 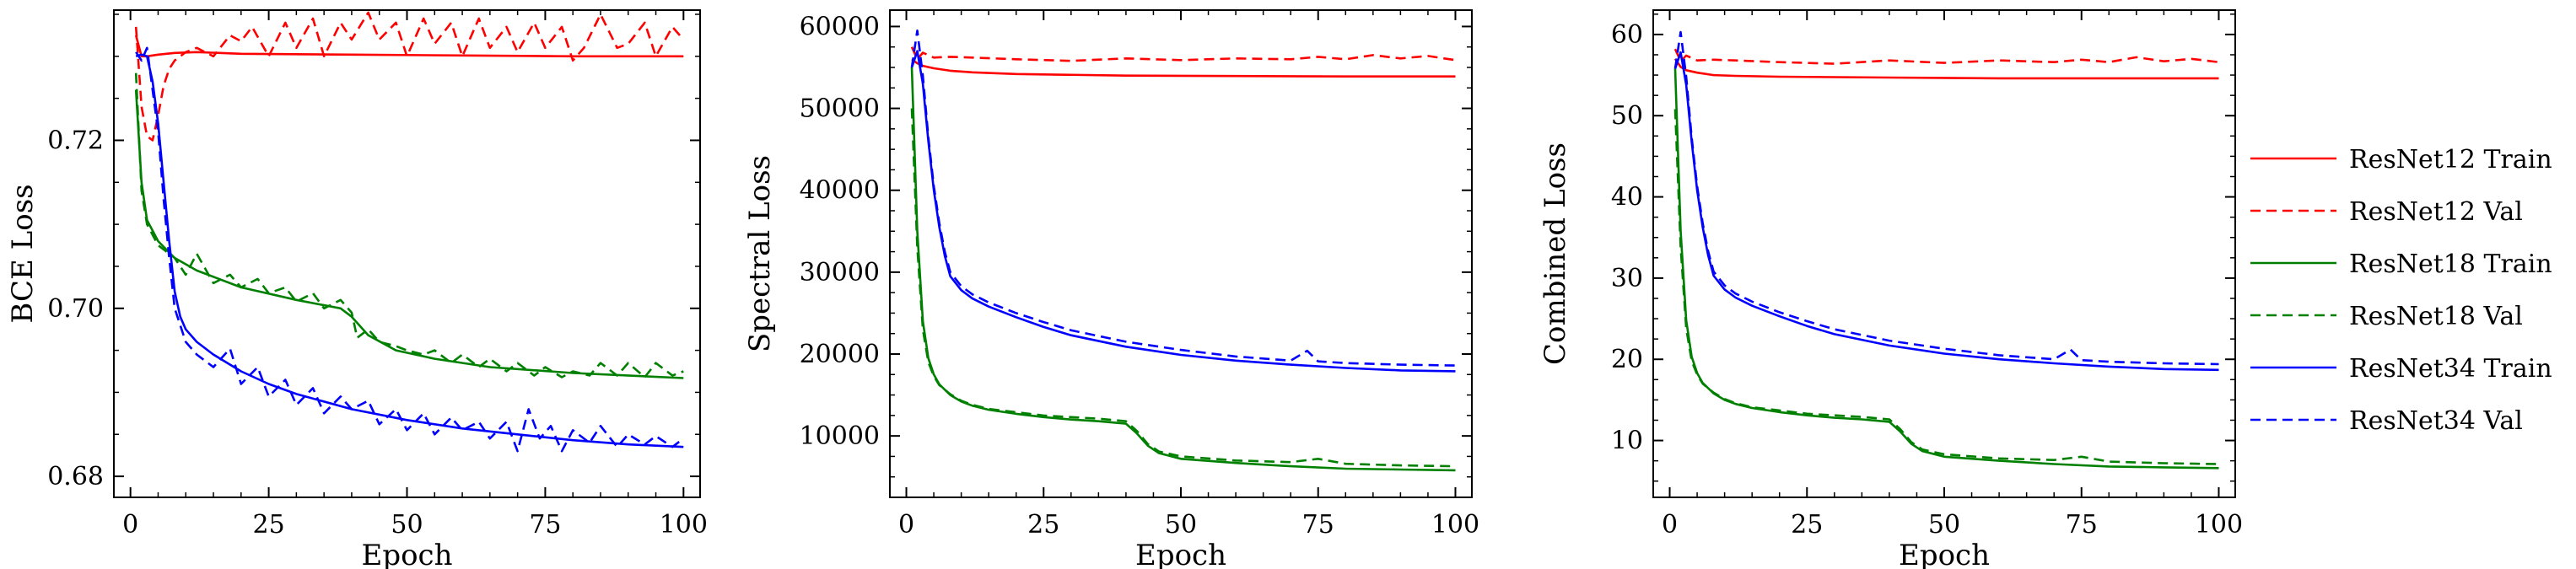 What do you see at coordinates (1627, 359) in the screenshot?
I see `y-tick-label: 20` at bounding box center [1627, 359].